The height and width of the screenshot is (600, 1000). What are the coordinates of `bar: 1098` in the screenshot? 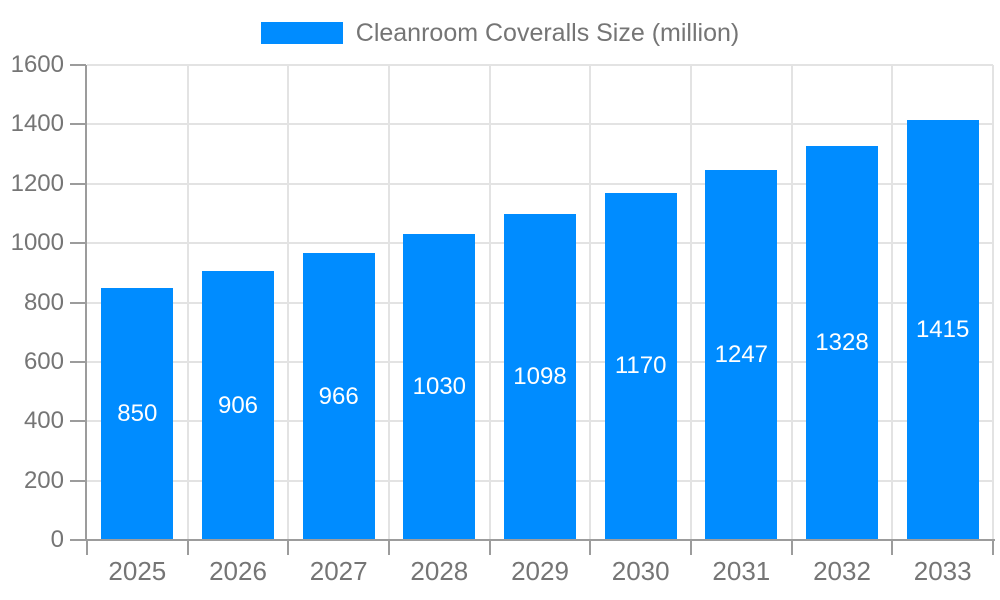 It's located at (540, 377).